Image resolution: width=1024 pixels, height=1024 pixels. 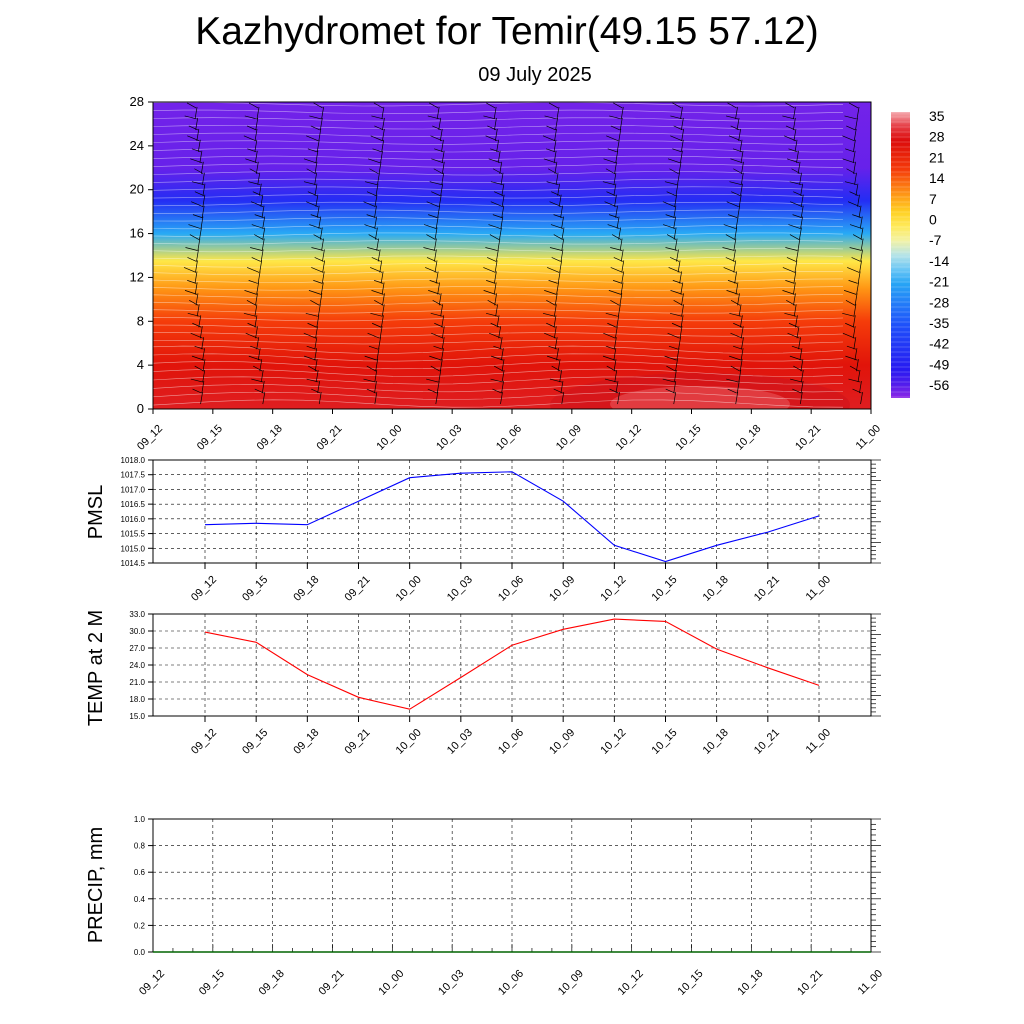 What do you see at coordinates (133, 563) in the screenshot?
I see `y-tick-label: 1014.5` at bounding box center [133, 563].